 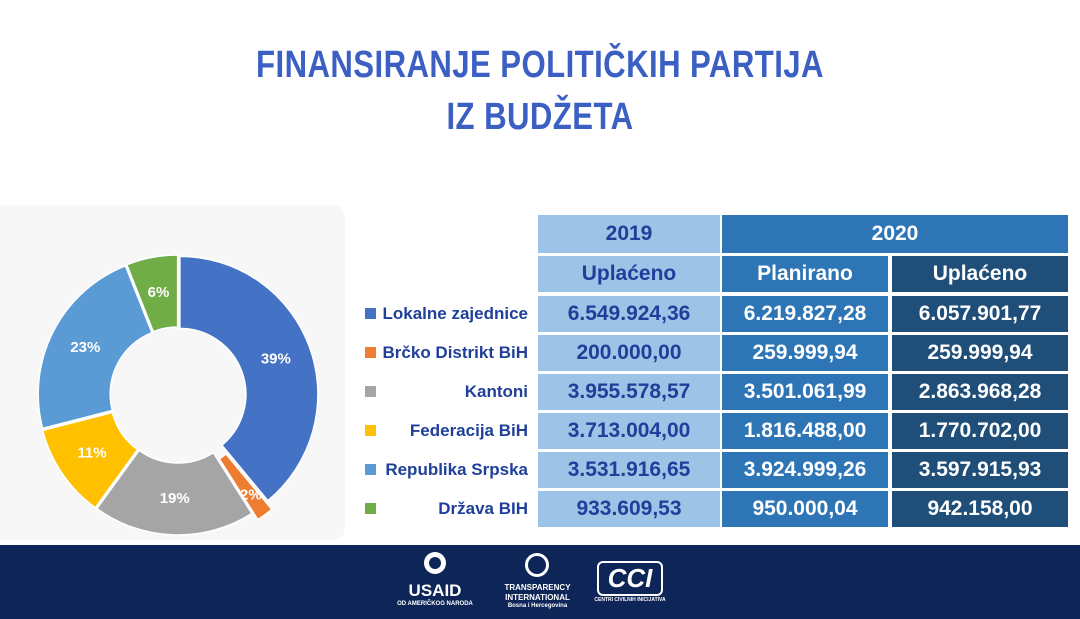 What do you see at coordinates (980, 392) in the screenshot?
I see `table-cell: 2.863.968,28` at bounding box center [980, 392].